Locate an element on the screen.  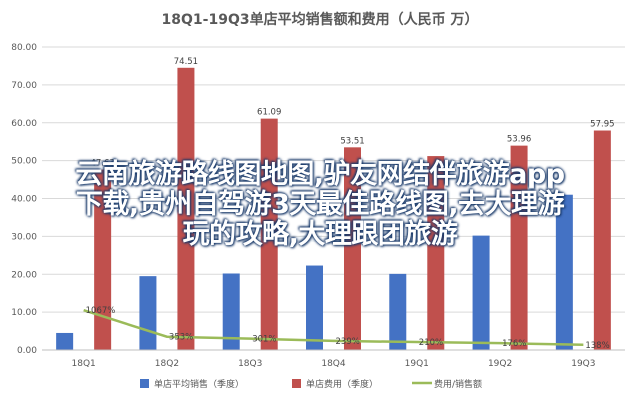
legend-label: 单店费用（季度） is located at coordinates (342, 384).